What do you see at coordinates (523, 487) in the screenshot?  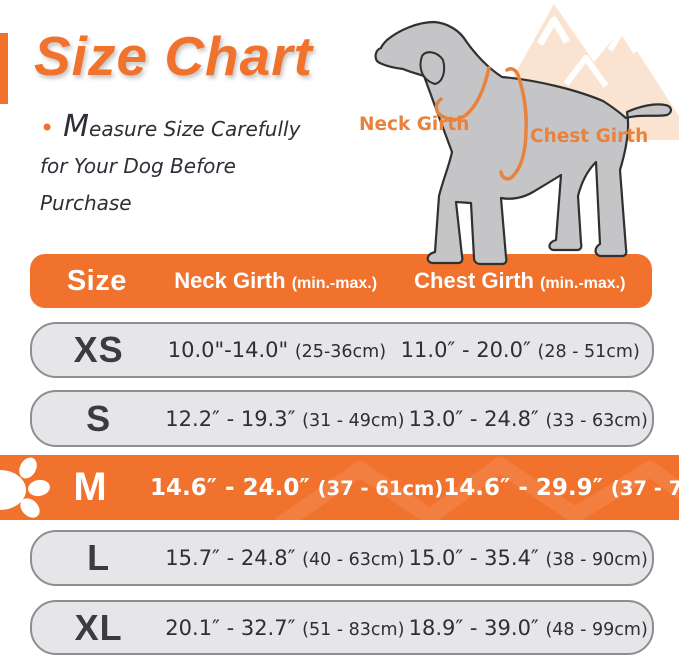 I see `chest-inches: 14.6″ - 29.9″` at bounding box center [523, 487].